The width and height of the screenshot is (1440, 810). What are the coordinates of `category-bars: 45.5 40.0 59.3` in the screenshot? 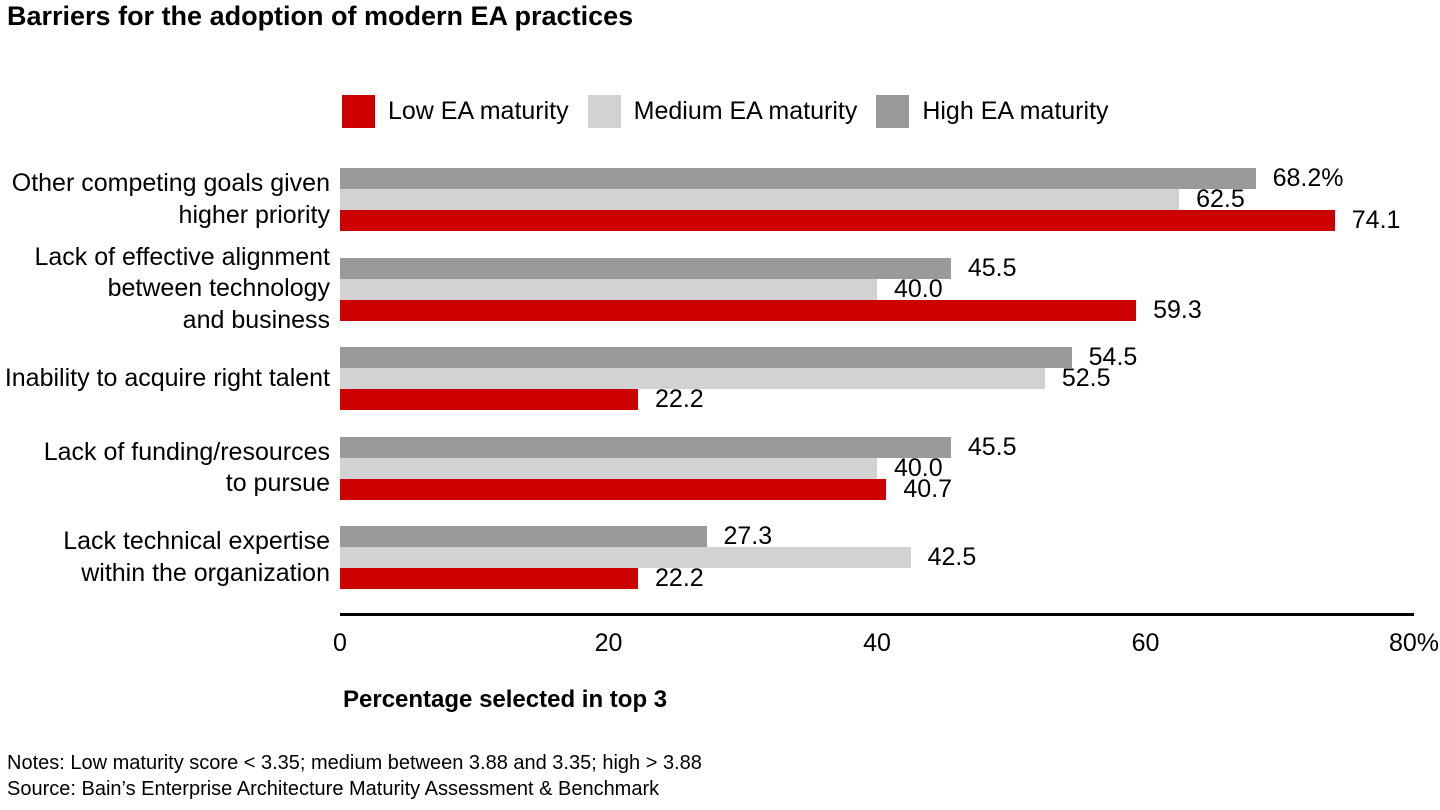 It's located at (877, 288).